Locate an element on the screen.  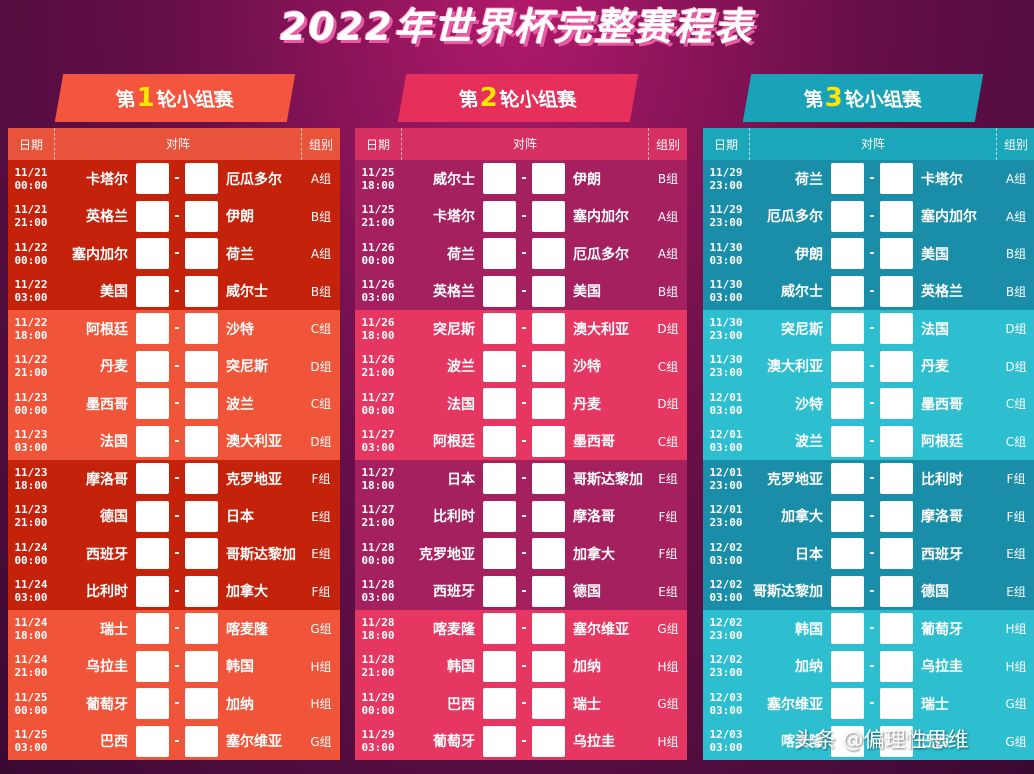
match-row: 11/22 18:00 阿根廷 - 沙特 C组 is located at coordinates (174, 329).